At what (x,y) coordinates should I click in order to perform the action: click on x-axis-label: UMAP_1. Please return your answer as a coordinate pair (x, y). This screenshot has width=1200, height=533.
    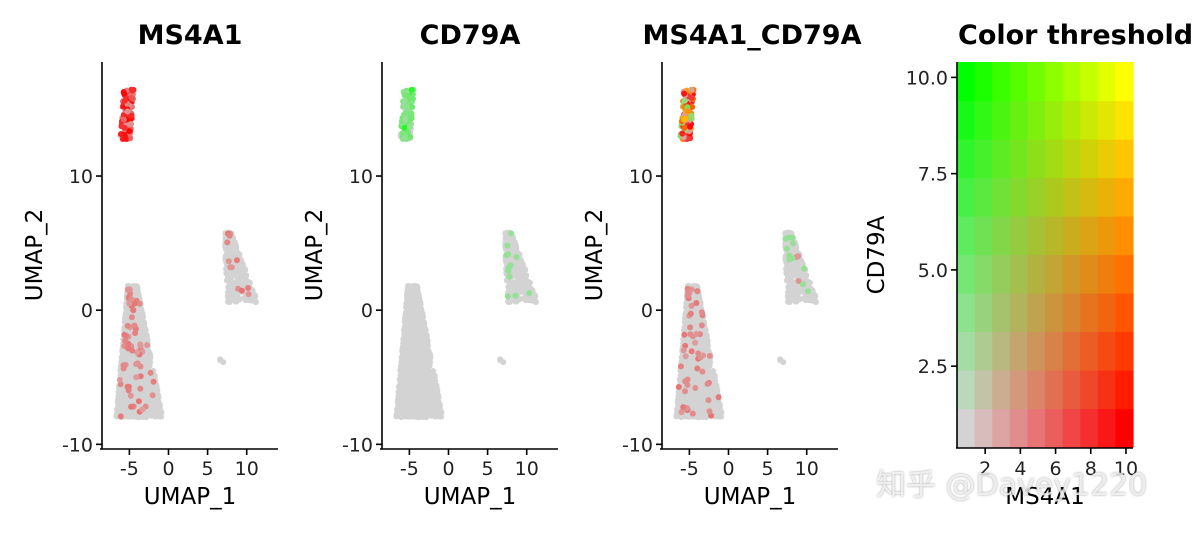
    Looking at the image, I should click on (190, 497).